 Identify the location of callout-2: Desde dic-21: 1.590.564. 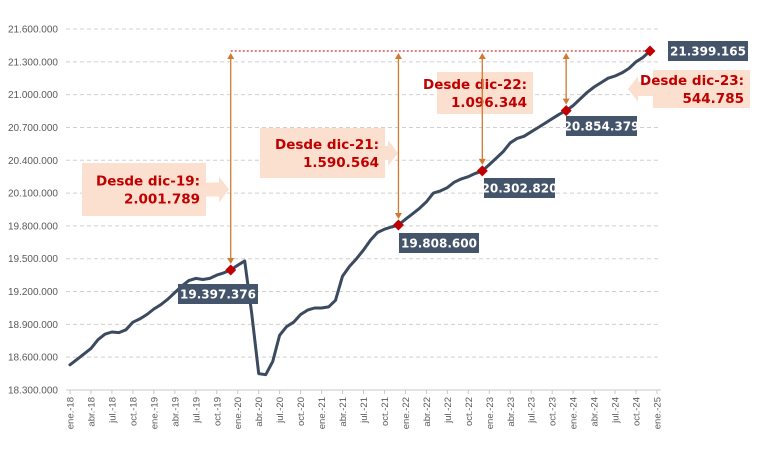
(329, 153).